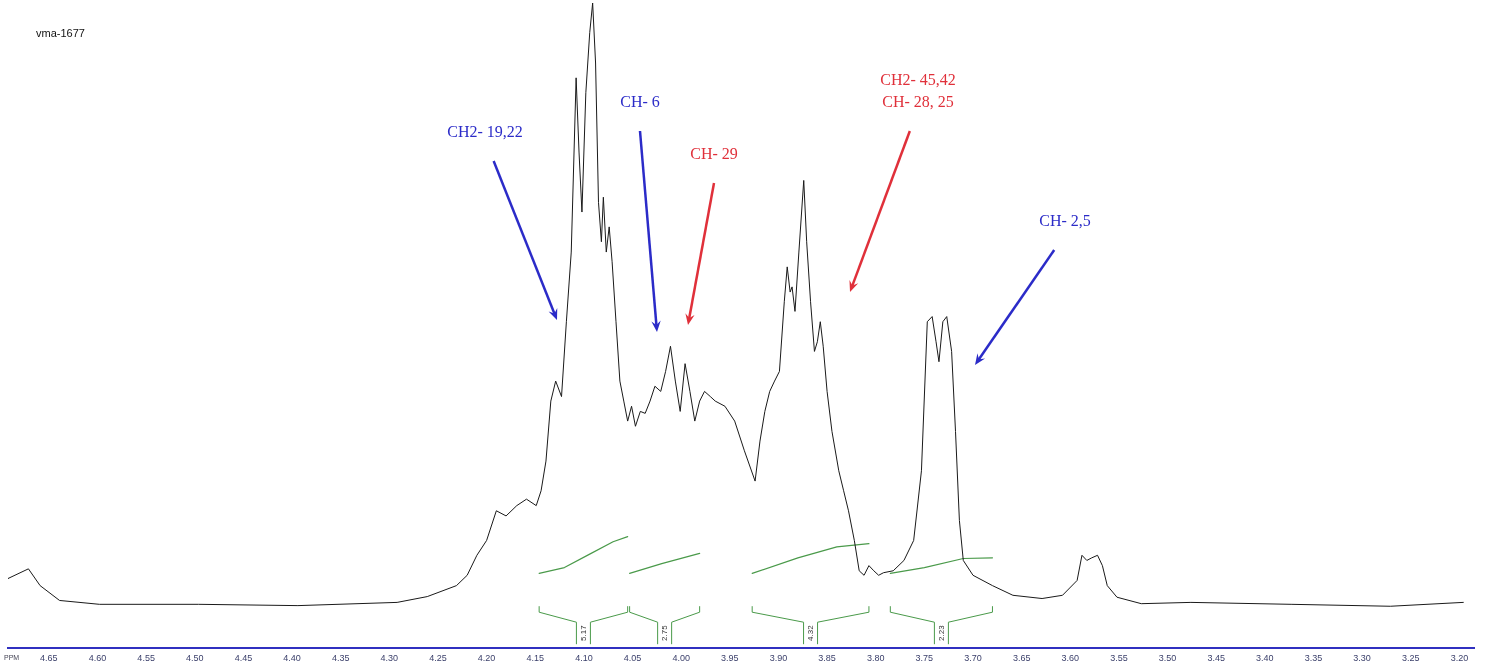  Describe the element at coordinates (1065, 221) in the screenshot. I see `annotation: CH- 2,5` at that location.